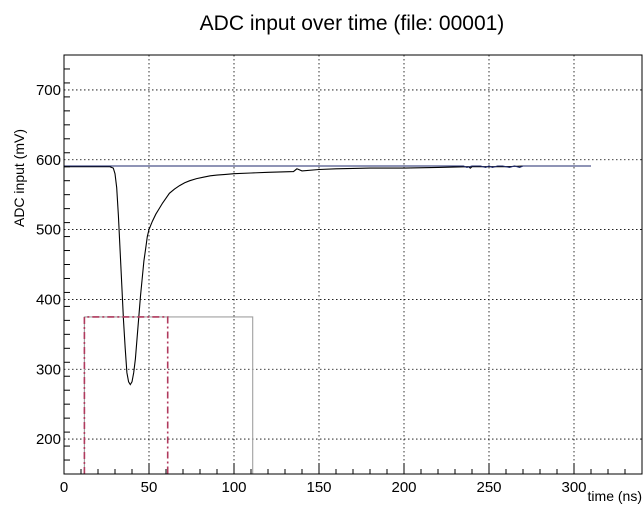  What do you see at coordinates (488, 487) in the screenshot?
I see `x-tick-label: 250` at bounding box center [488, 487].